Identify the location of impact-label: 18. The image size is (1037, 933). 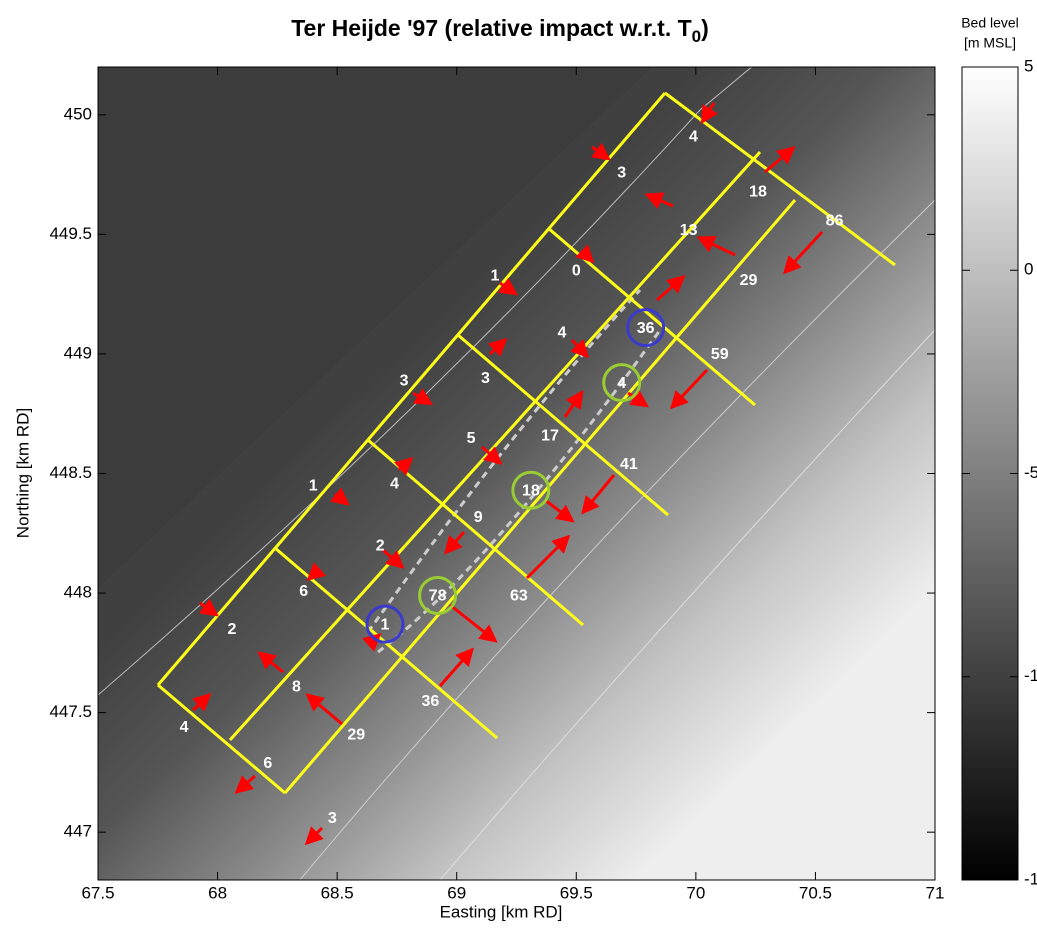
(531, 490).